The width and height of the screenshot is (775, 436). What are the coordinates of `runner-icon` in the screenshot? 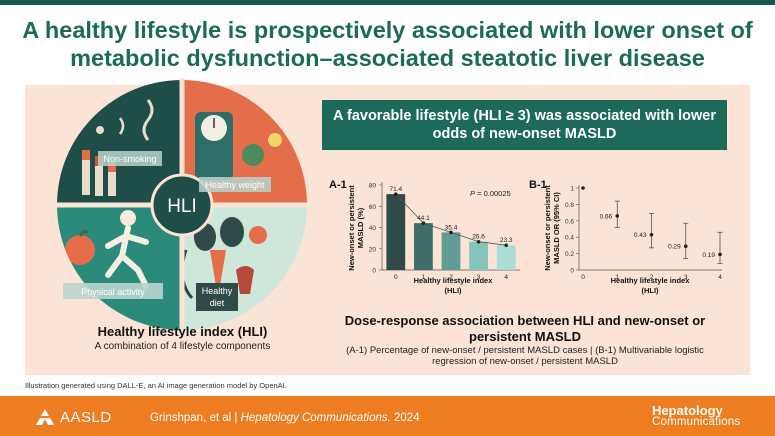 It's located at (107, 249).